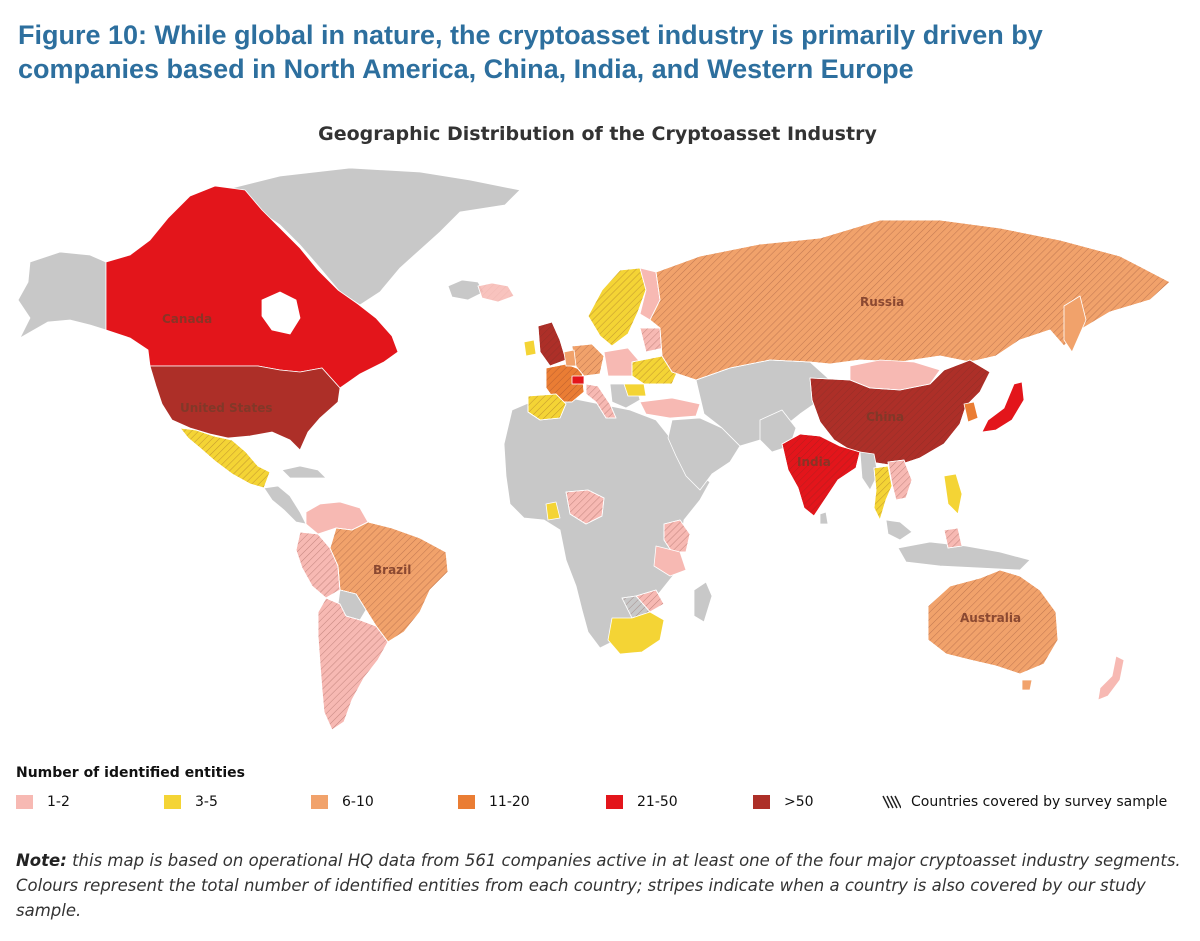 This screenshot has width=1200, height=941. What do you see at coordinates (670, 408) in the screenshot?
I see `country-turkey` at bounding box center [670, 408].